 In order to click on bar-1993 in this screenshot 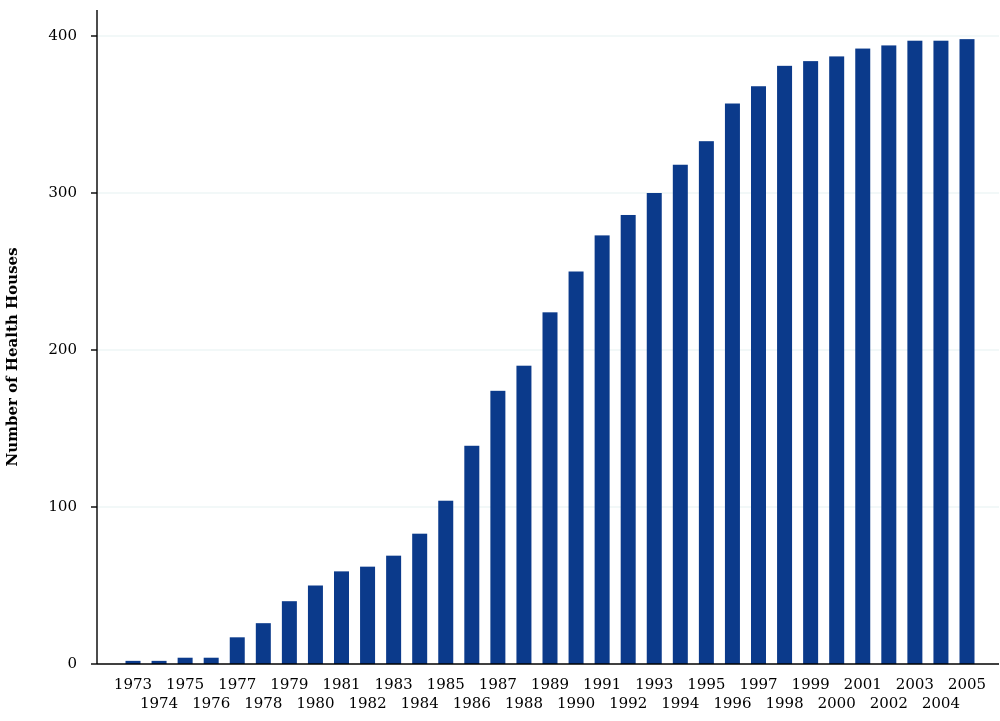, I will do `click(654, 428)`.